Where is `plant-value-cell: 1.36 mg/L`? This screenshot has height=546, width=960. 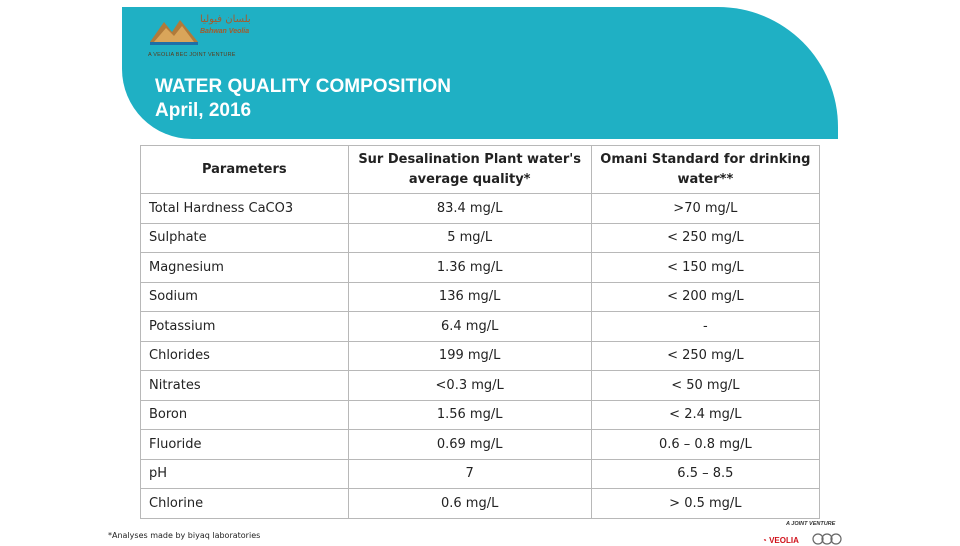 plant-value-cell: 1.36 mg/L is located at coordinates (469, 267).